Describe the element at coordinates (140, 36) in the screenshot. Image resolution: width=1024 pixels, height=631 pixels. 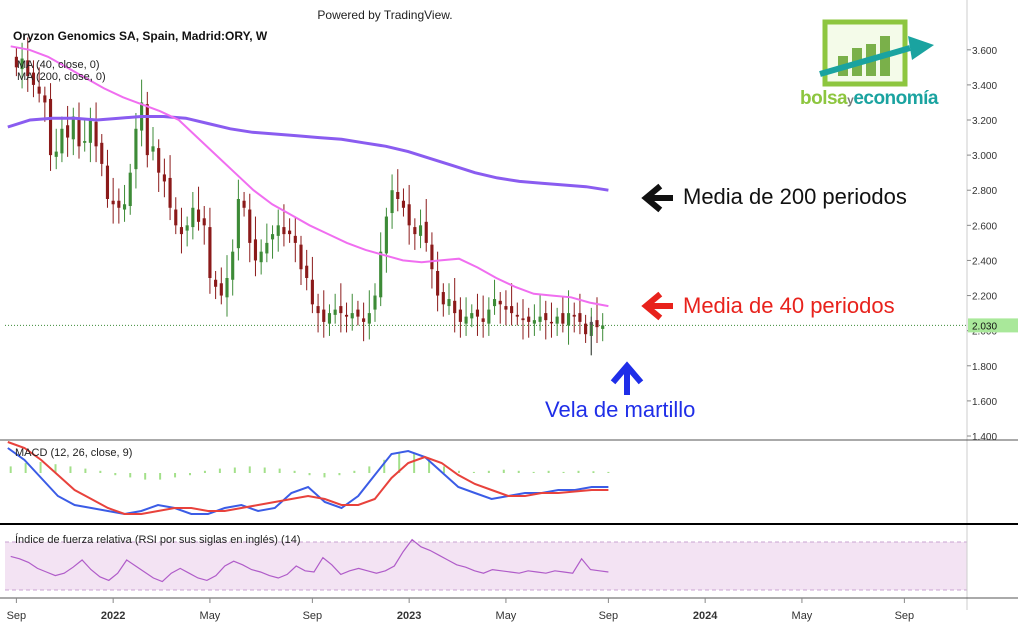
I see `chart-title: Oryzon Genomics SA, Spain, Madrid:ORY, W` at that location.